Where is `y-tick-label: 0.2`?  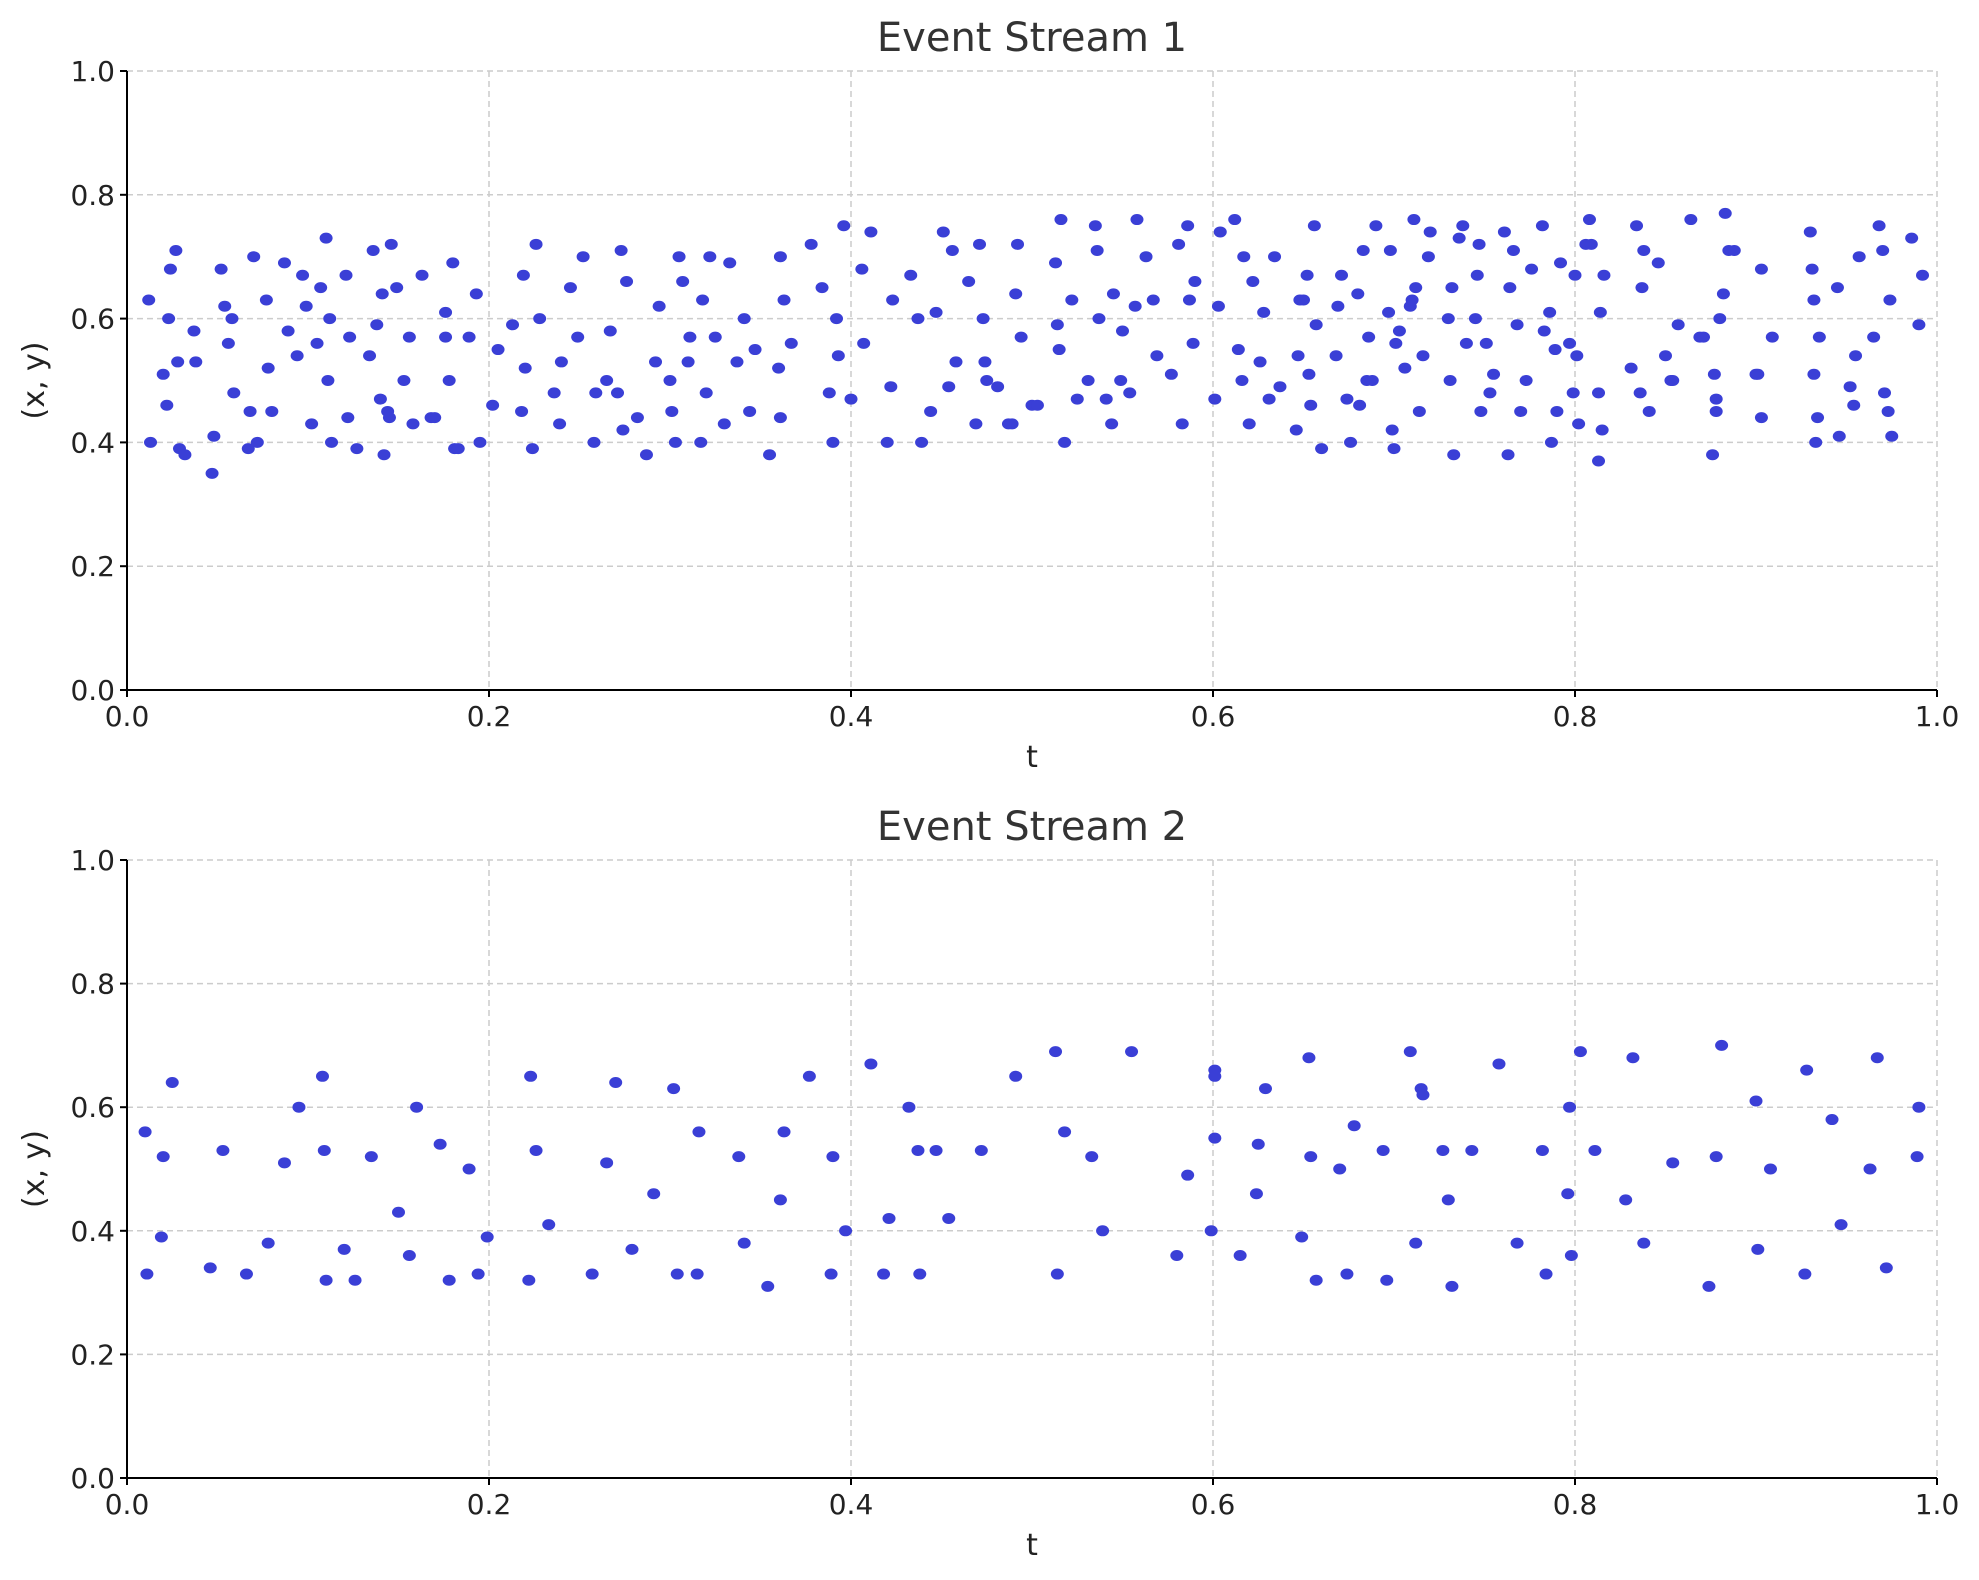
y-tick-label: 0.2 is located at coordinates (92, 1354).